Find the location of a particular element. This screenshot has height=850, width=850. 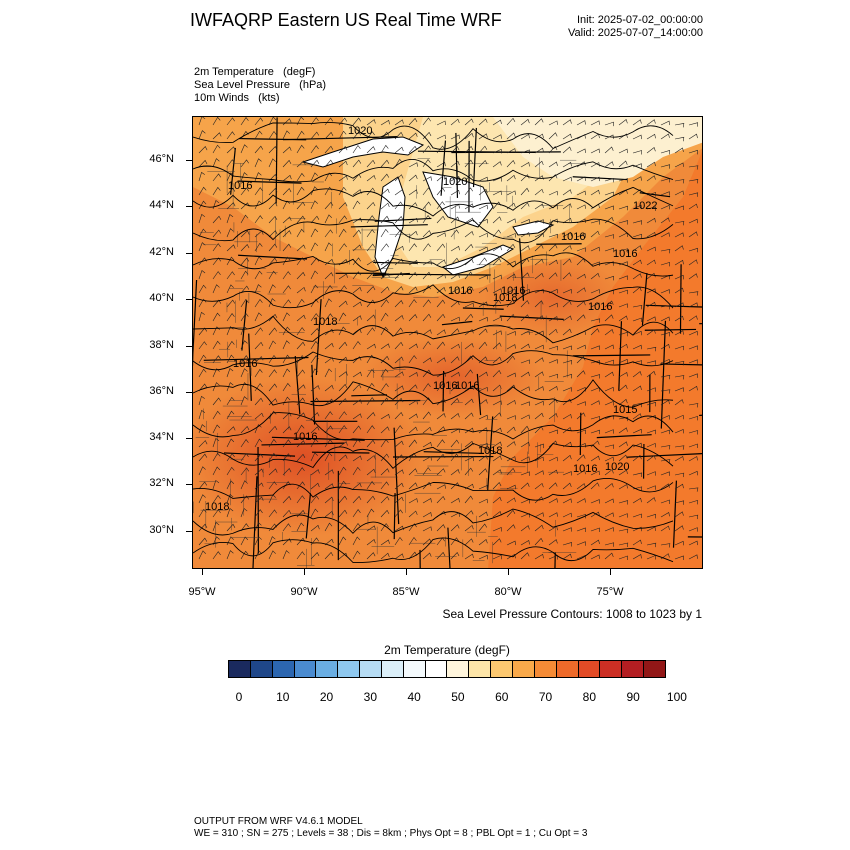

isobar-label: 1022 is located at coordinates (645, 206).